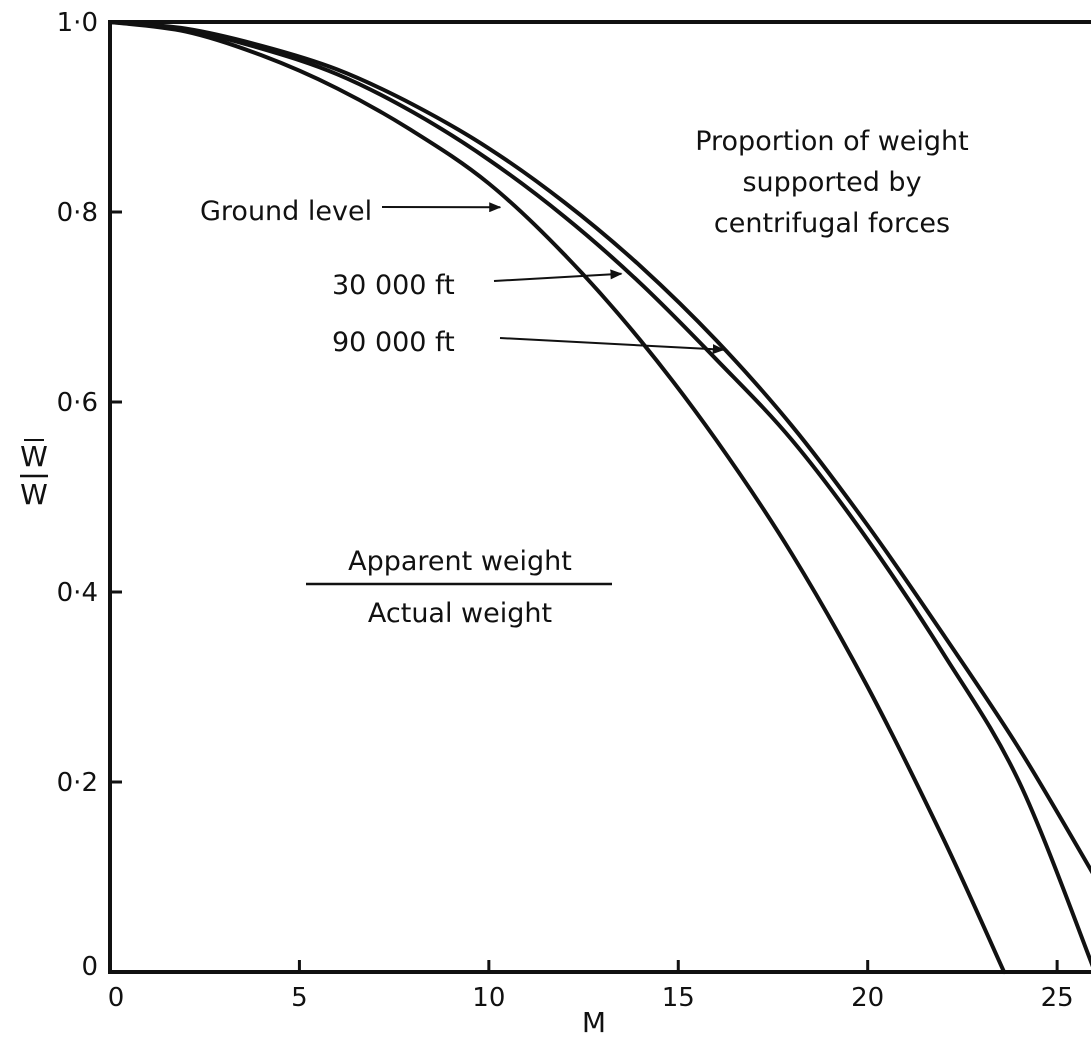  Describe the element at coordinates (460, 613) in the screenshot. I see `actual-weight-label: Actual weight` at that location.